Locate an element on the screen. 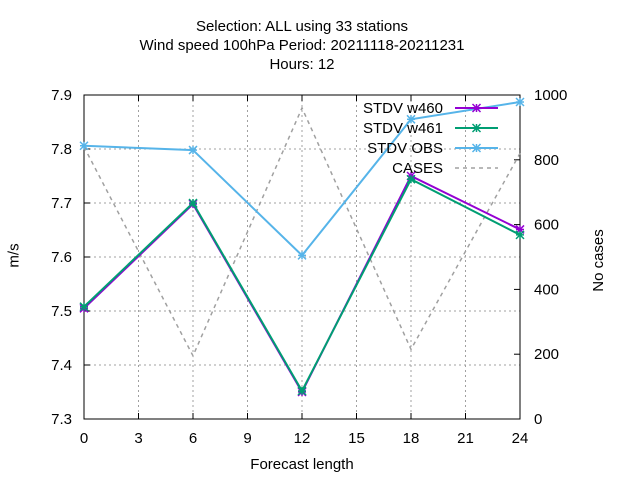 The image size is (640, 480). y2-tick-label: 0 is located at coordinates (538, 419).